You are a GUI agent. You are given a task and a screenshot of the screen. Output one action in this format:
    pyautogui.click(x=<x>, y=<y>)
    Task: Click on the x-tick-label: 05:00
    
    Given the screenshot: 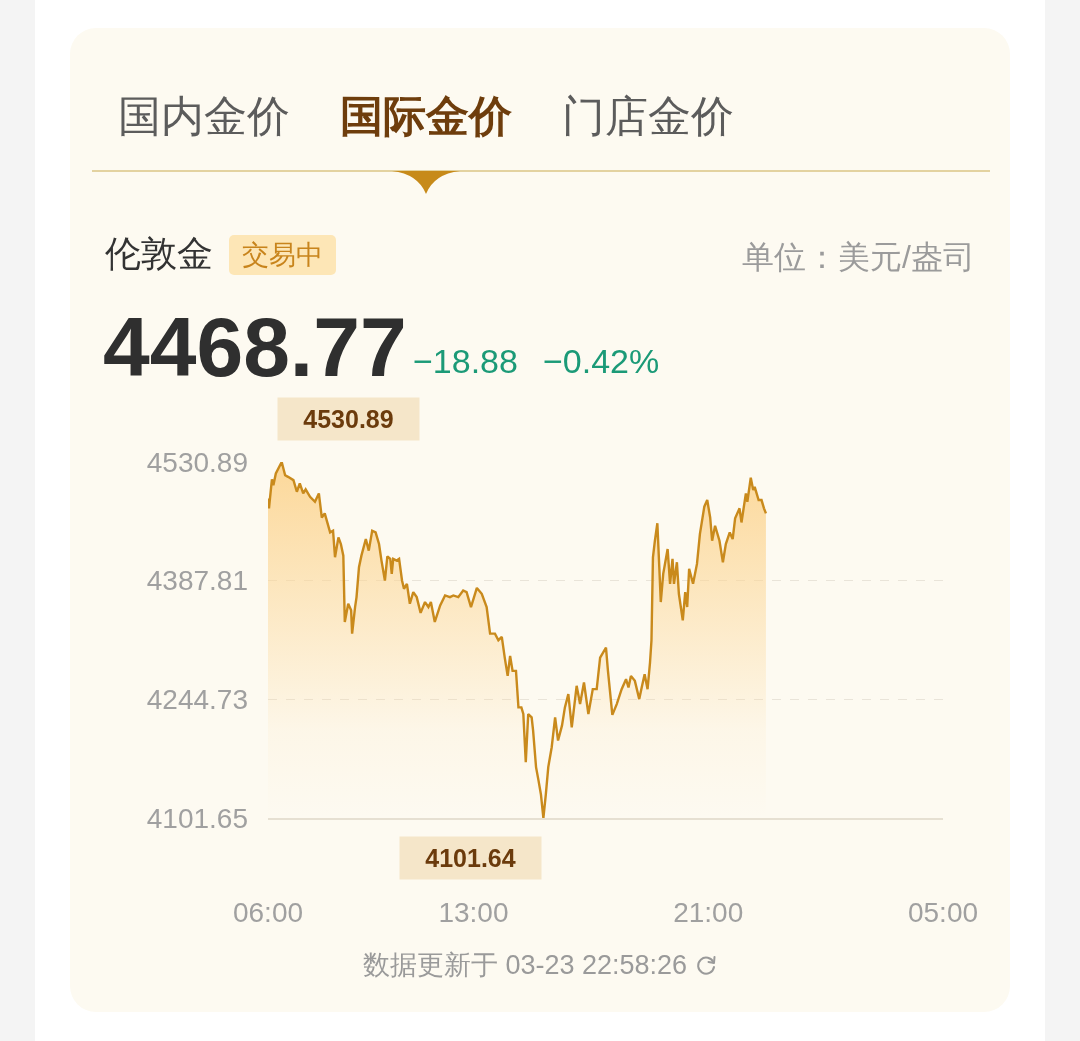 What is the action you would take?
    pyautogui.click(x=943, y=913)
    